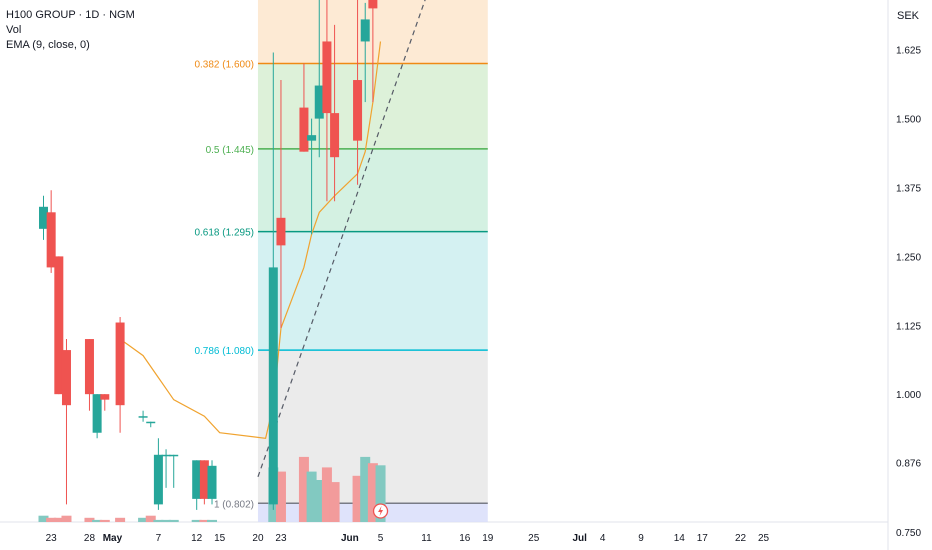  Describe the element at coordinates (908, 464) in the screenshot. I see `y-tick-label: 0.876` at that location.